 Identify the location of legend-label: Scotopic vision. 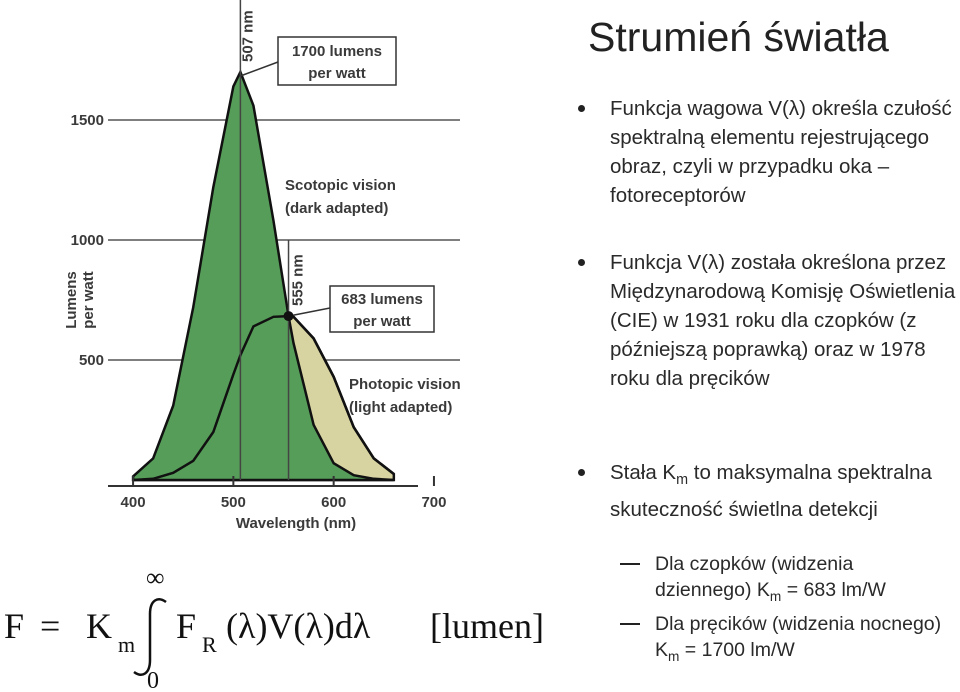
(340, 185).